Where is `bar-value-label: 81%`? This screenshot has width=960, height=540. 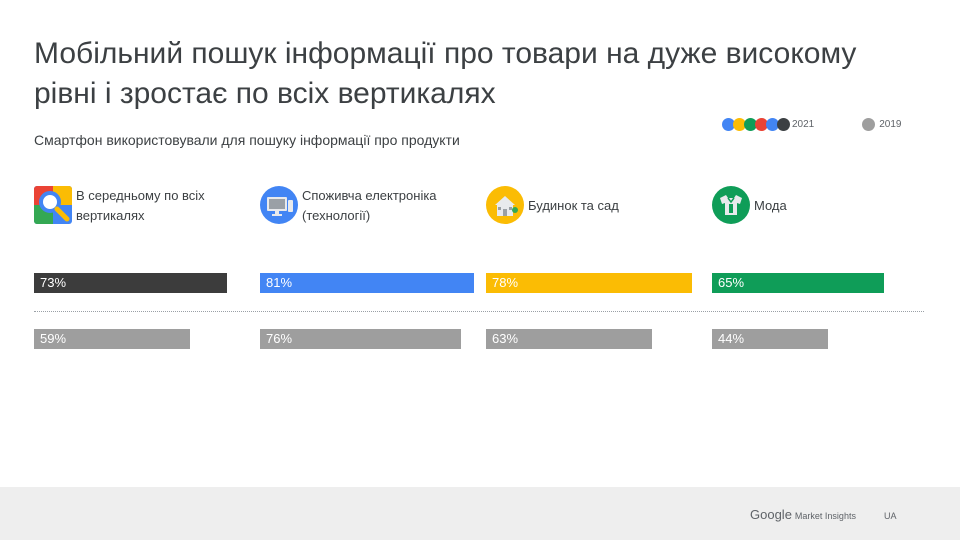
bar-value-label: 81% is located at coordinates (279, 282).